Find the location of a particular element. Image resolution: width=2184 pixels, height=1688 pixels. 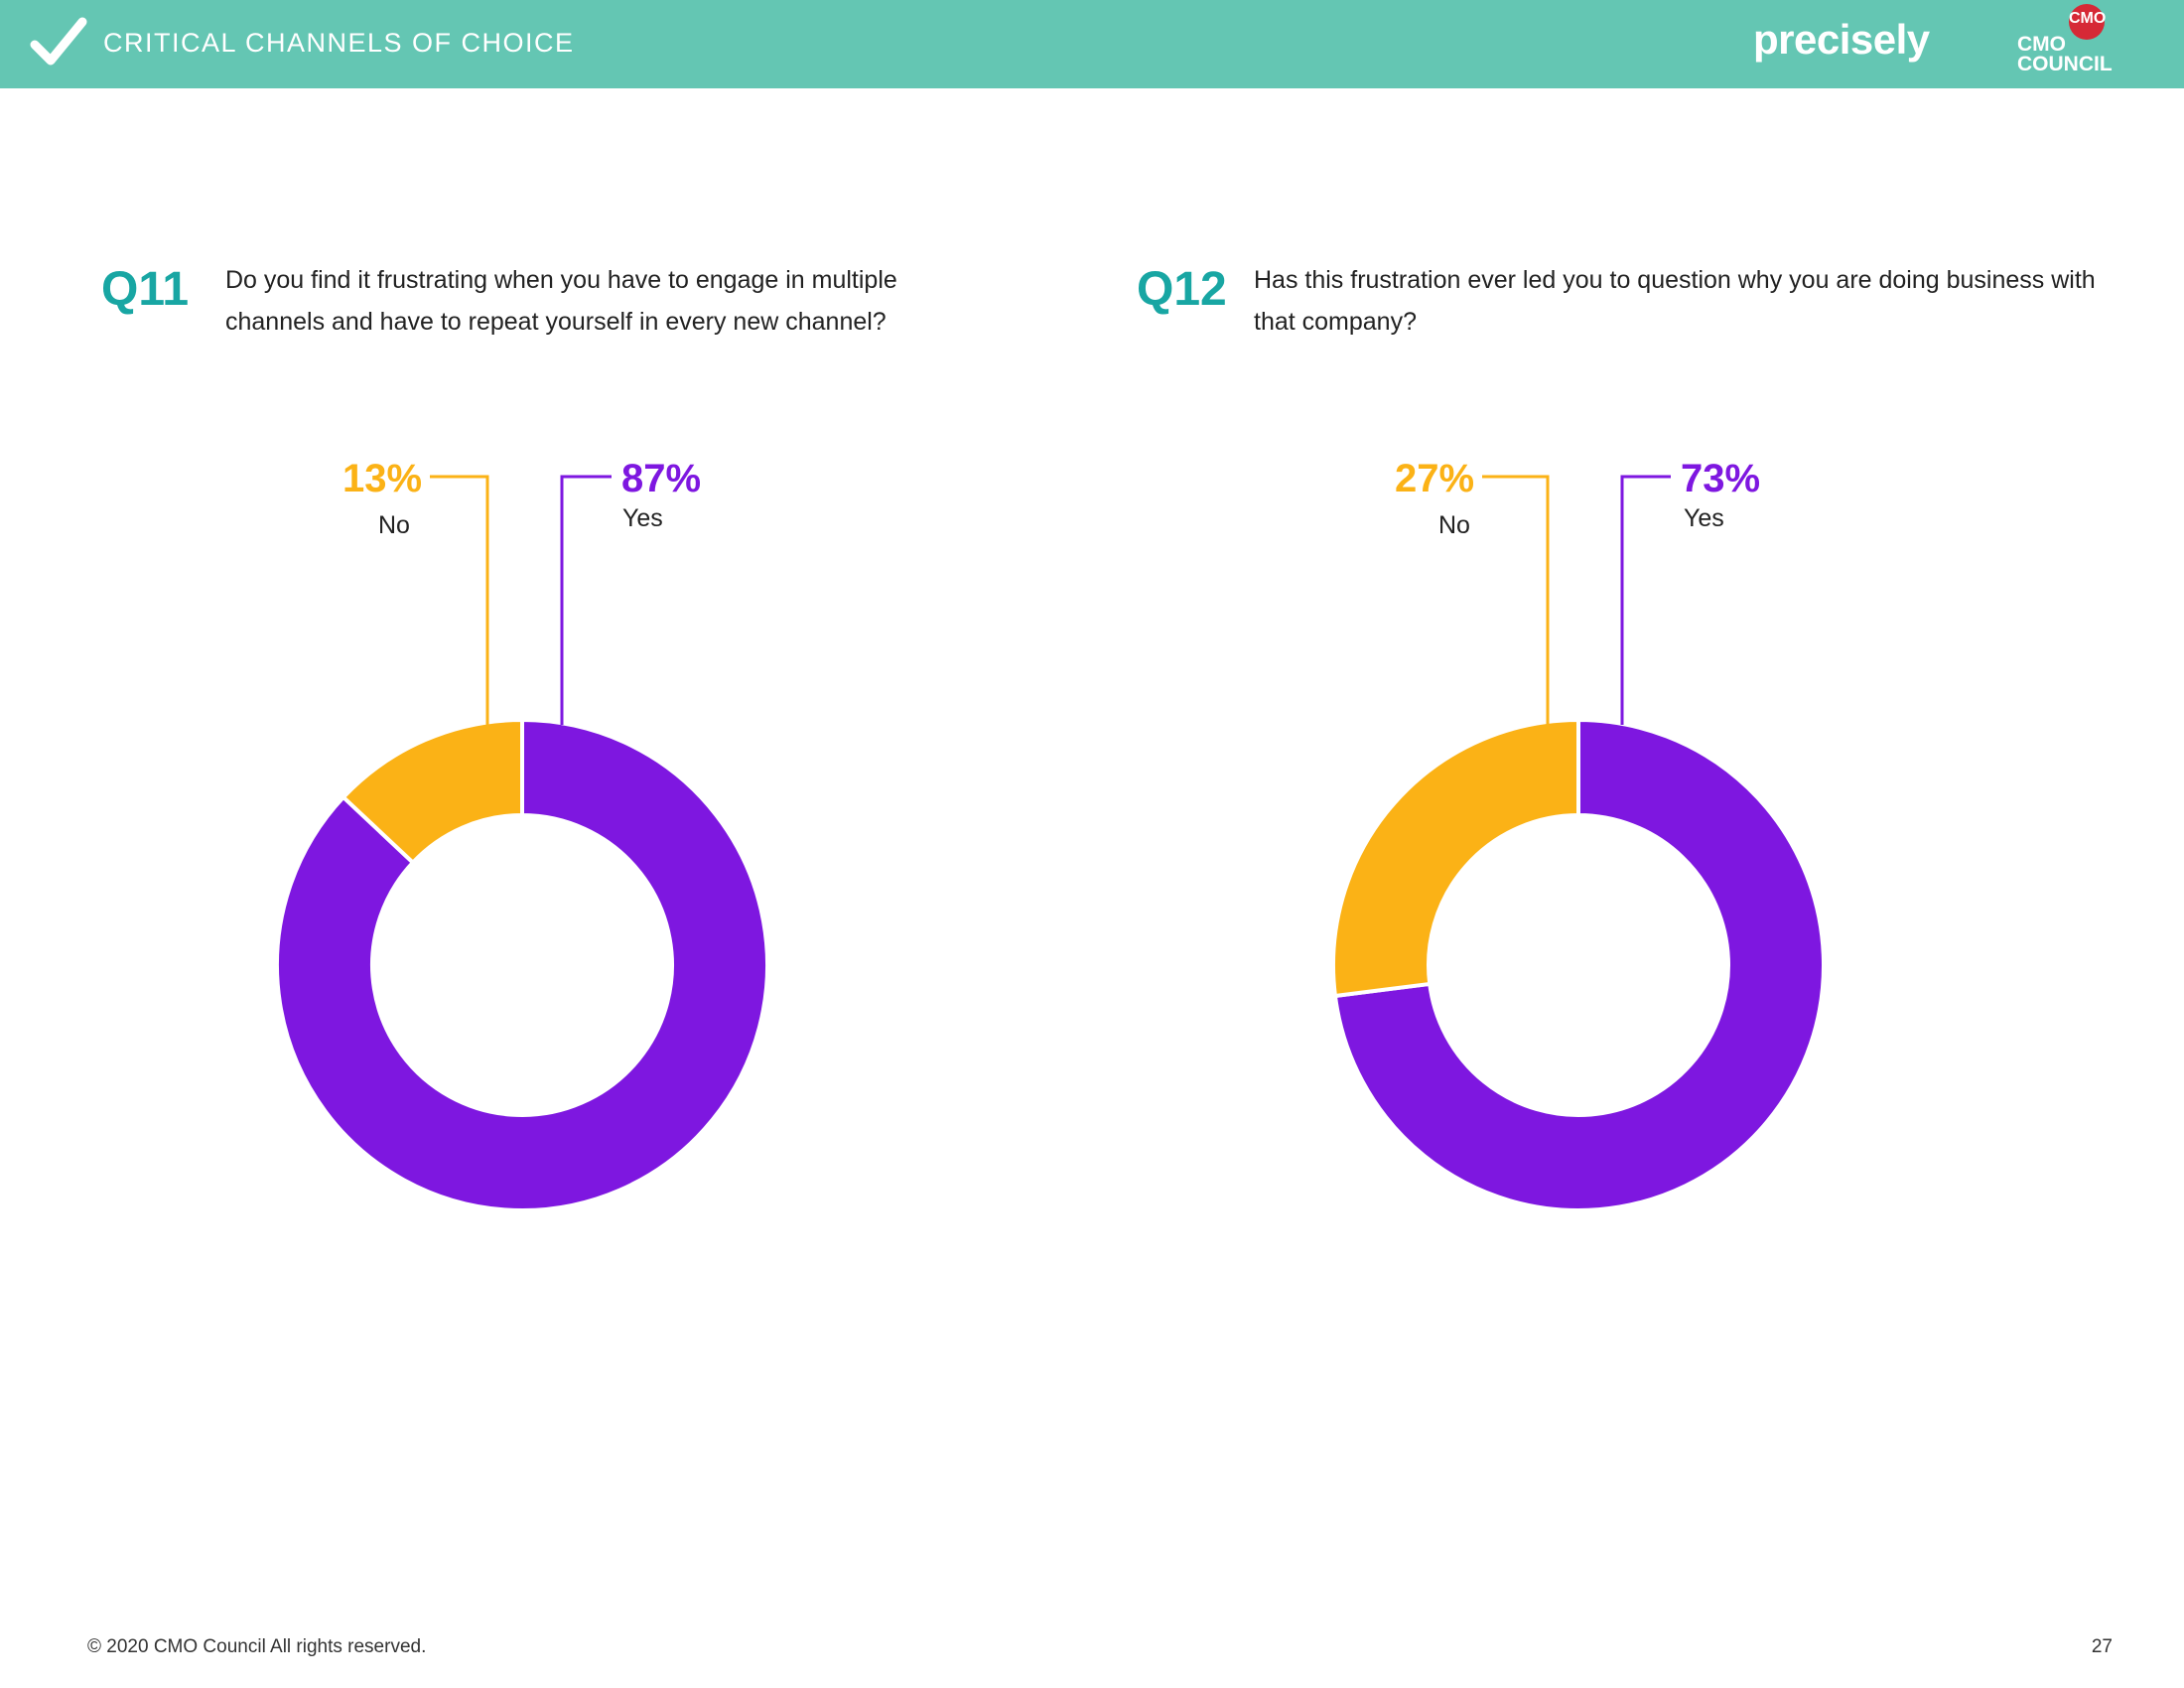

chart2-leader-no is located at coordinates (1516, 600).